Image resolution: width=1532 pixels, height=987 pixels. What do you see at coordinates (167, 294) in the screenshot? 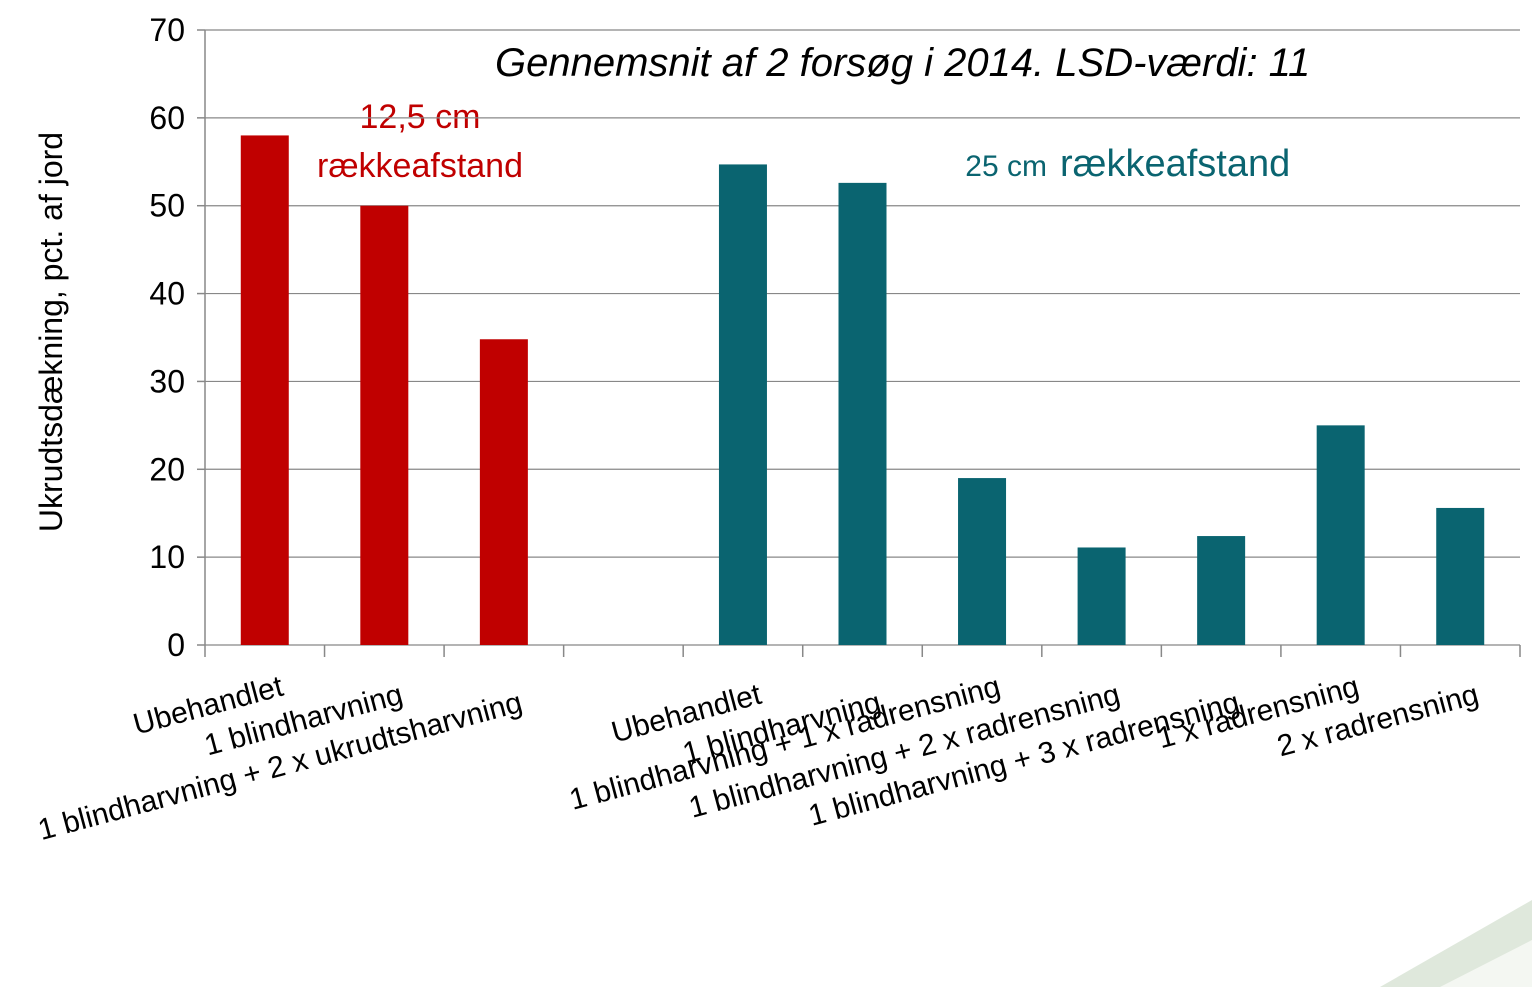
I see `y-tick-label: 40` at bounding box center [167, 294].